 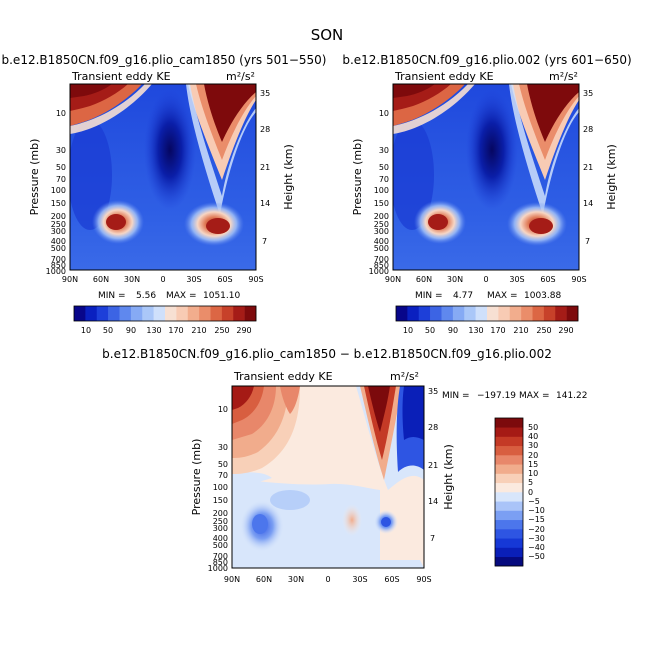 I want to click on x-tick-label: 0, so click(x=162, y=279).